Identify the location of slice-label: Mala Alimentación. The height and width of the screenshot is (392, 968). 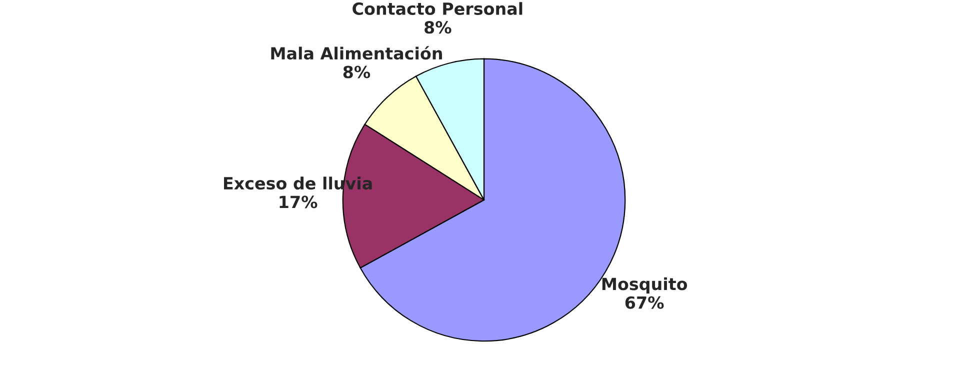
(356, 53).